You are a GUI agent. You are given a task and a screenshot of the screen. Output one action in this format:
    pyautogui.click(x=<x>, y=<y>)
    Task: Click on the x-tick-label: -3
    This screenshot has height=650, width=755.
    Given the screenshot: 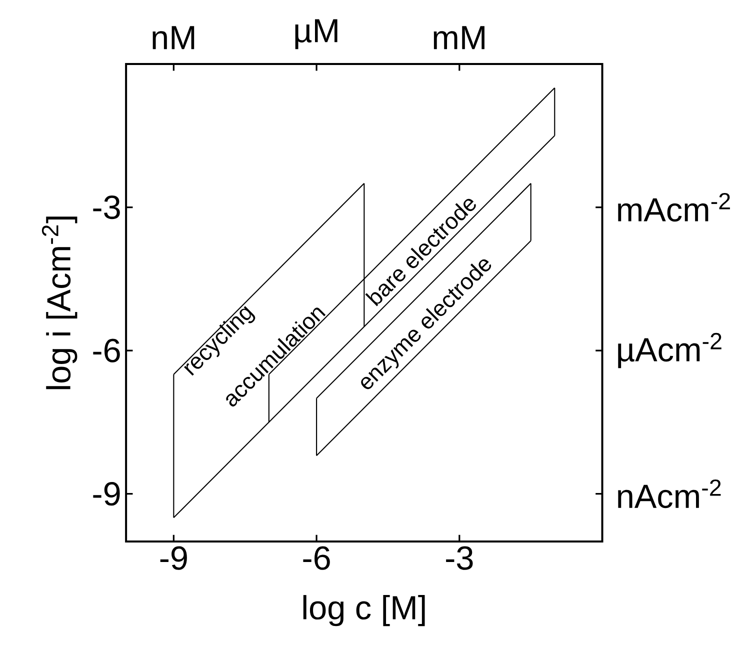 What is the action you would take?
    pyautogui.click(x=459, y=558)
    